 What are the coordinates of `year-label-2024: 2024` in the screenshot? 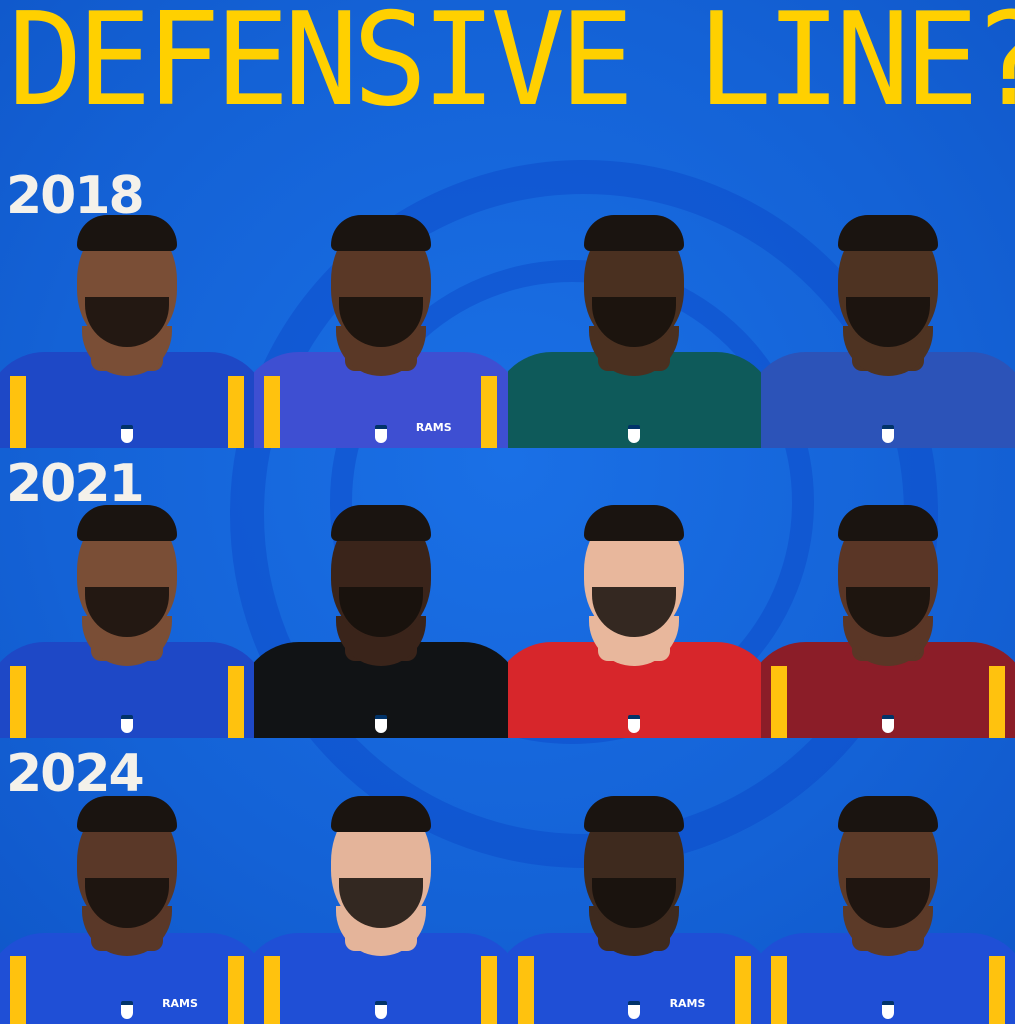 It's located at (75, 774).